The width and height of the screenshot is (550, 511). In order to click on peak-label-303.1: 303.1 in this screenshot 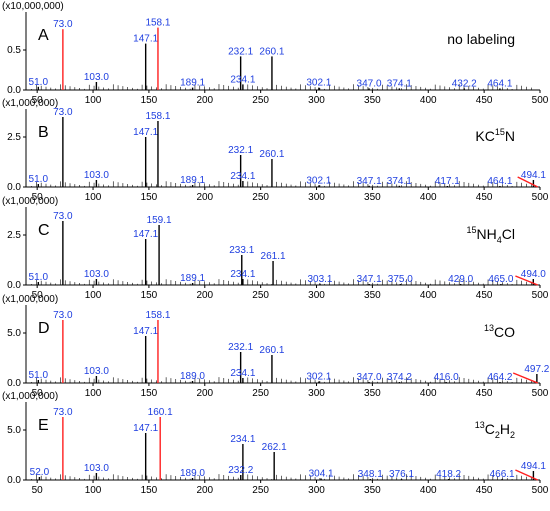, I will do `click(319, 279)`.